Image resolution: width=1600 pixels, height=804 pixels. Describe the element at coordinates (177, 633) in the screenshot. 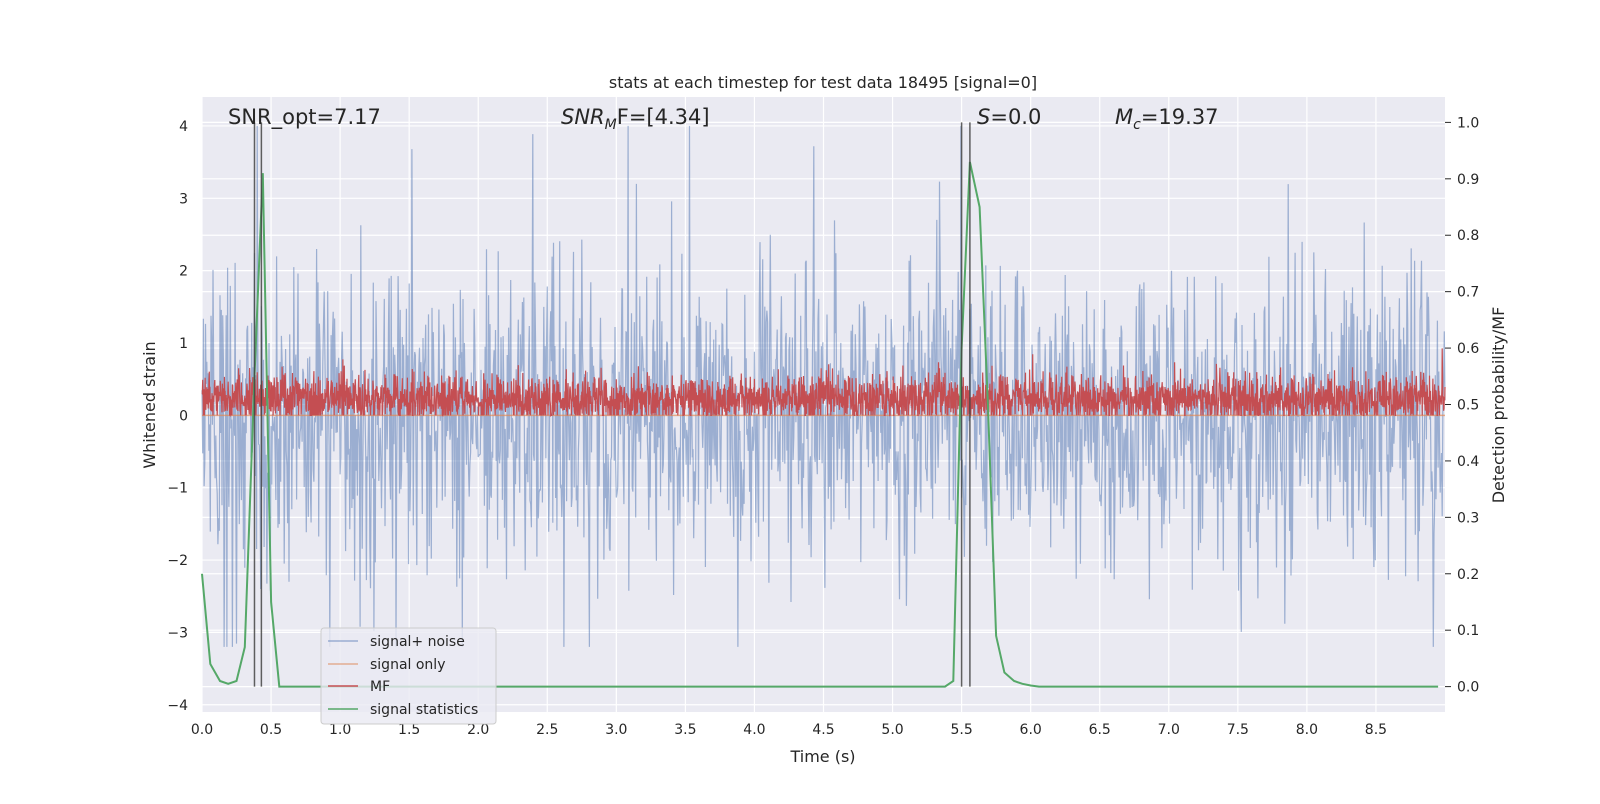

I see `y-left-tick-label: −3` at that location.